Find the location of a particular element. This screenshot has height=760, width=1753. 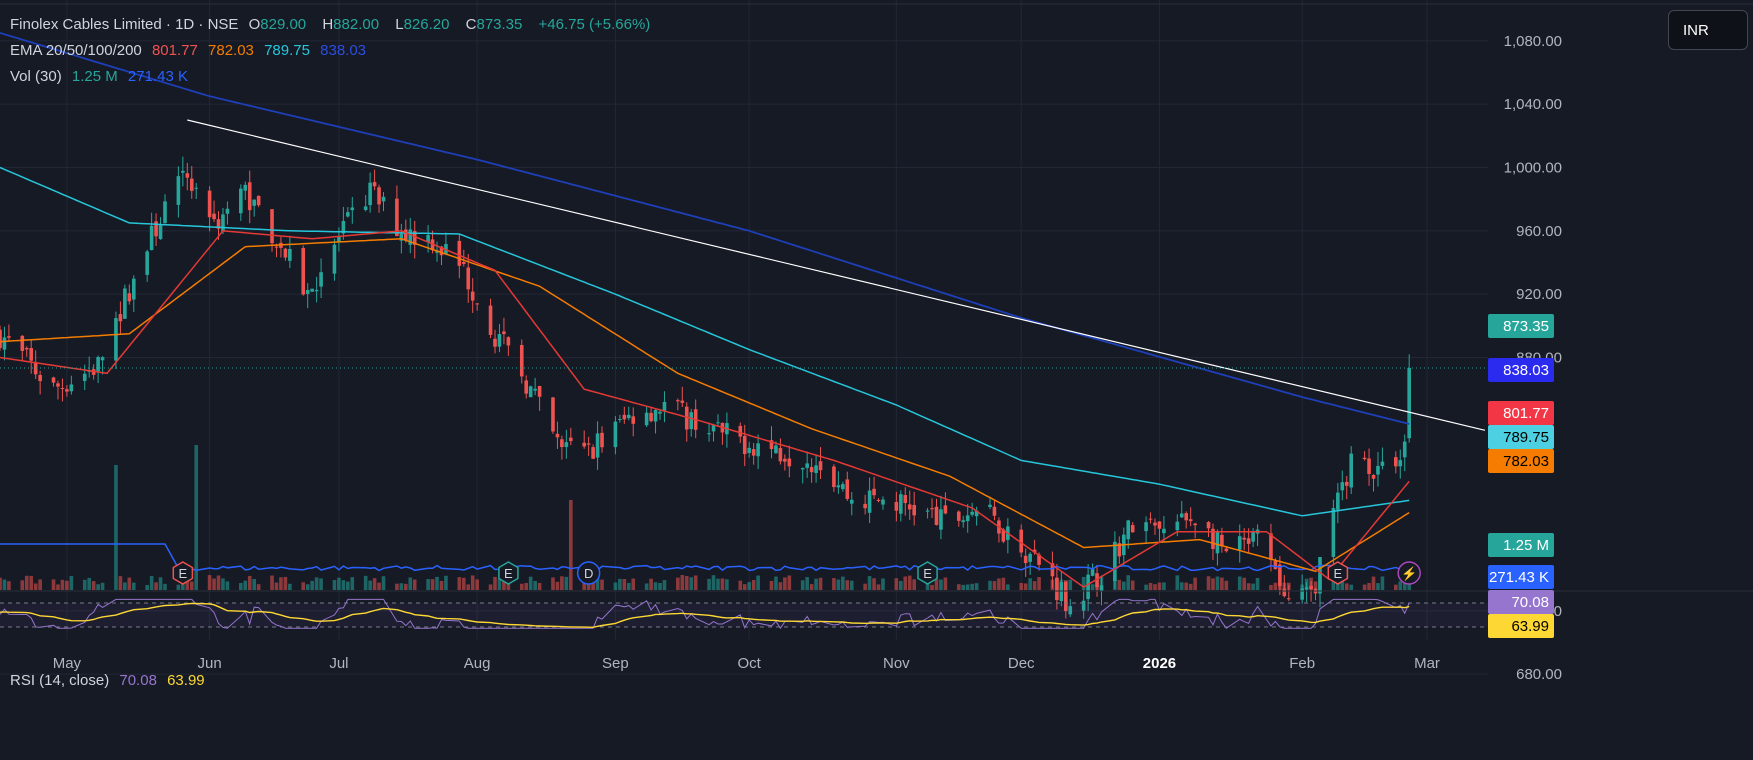

badge-ema100: 789.75 is located at coordinates (1521, 437).